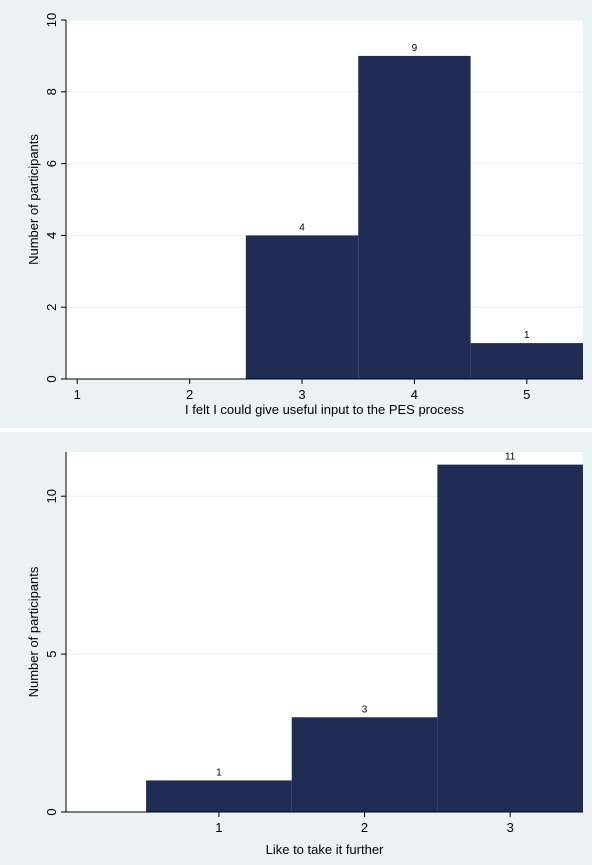 The height and width of the screenshot is (865, 592). What do you see at coordinates (51, 235) in the screenshot?
I see `y-tick-label: 4` at bounding box center [51, 235].